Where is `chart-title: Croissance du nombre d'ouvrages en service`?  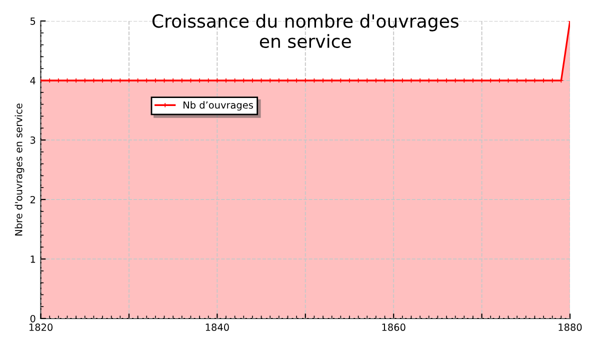 chart-title: Croissance du nombre d'ouvrages en service is located at coordinates (305, 31).